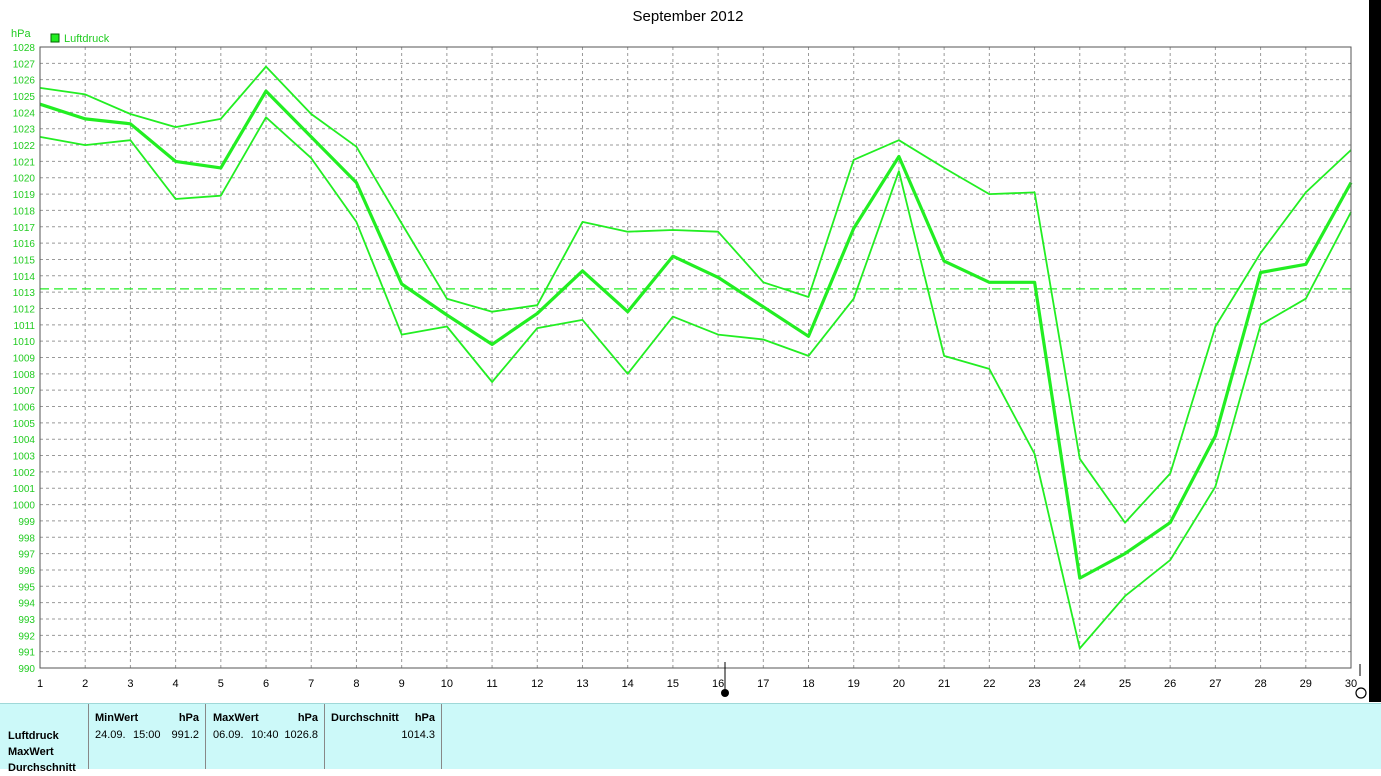 Image resolution: width=1381 pixels, height=776 pixels. What do you see at coordinates (582, 684) in the screenshot?
I see `x-tick-label: 13` at bounding box center [582, 684].